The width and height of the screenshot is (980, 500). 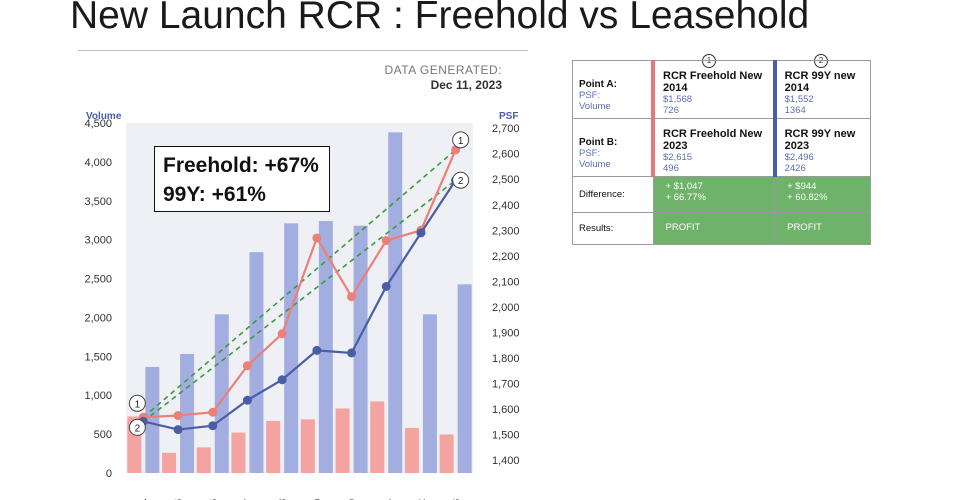 I want to click on right-tick-label: 2,000, so click(x=506, y=308).